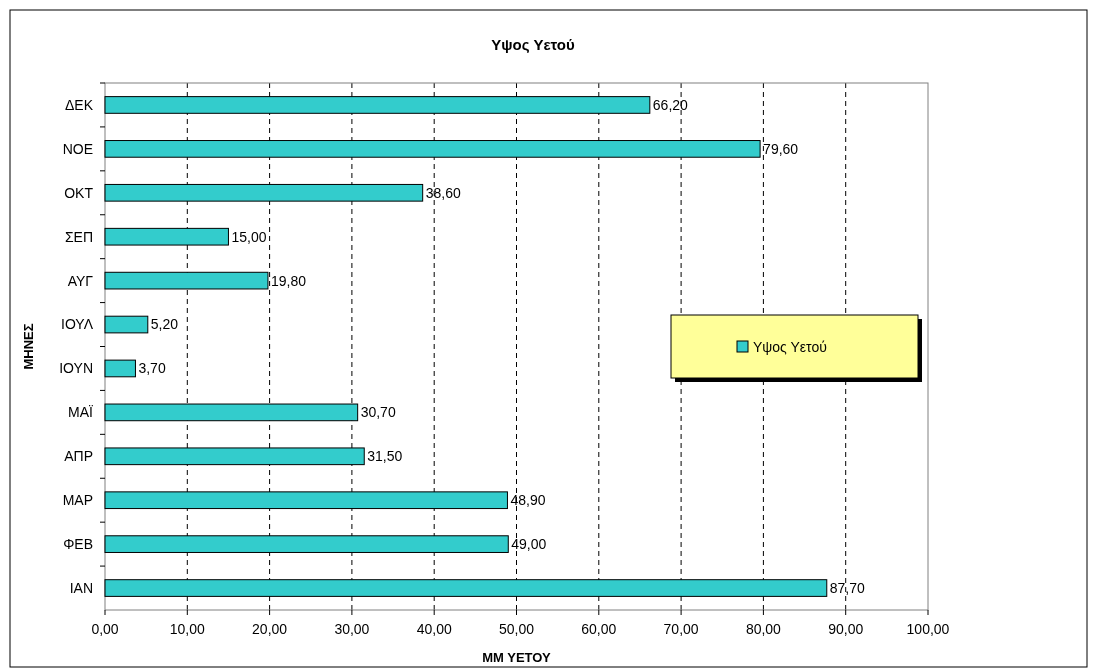 The width and height of the screenshot is (1096, 670). Describe the element at coordinates (529, 544) in the screenshot. I see `data-label: 49,00` at that location.